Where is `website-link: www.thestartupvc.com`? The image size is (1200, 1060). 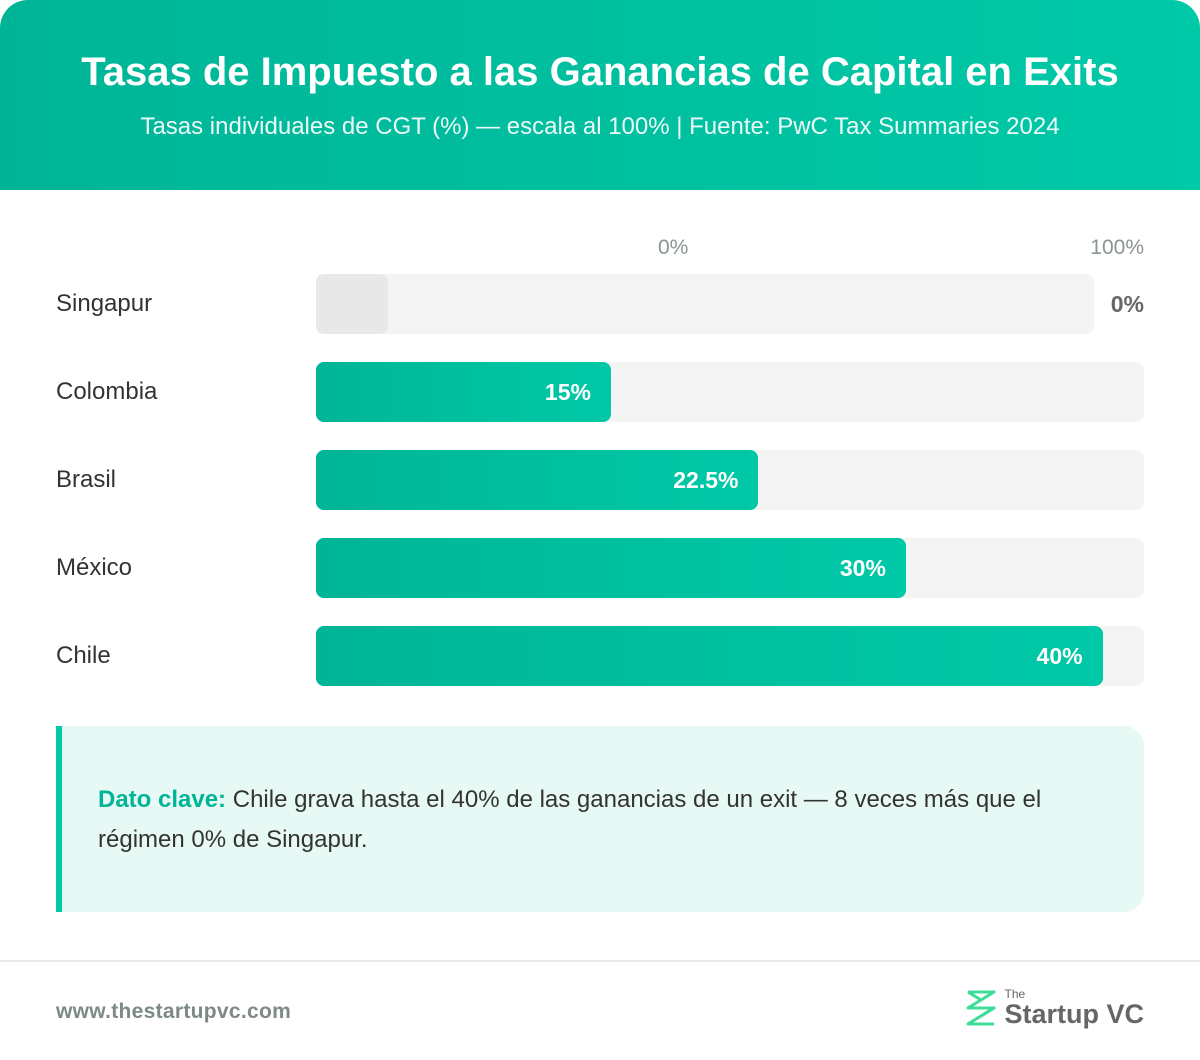 website-link: www.thestartupvc.com is located at coordinates (174, 1011).